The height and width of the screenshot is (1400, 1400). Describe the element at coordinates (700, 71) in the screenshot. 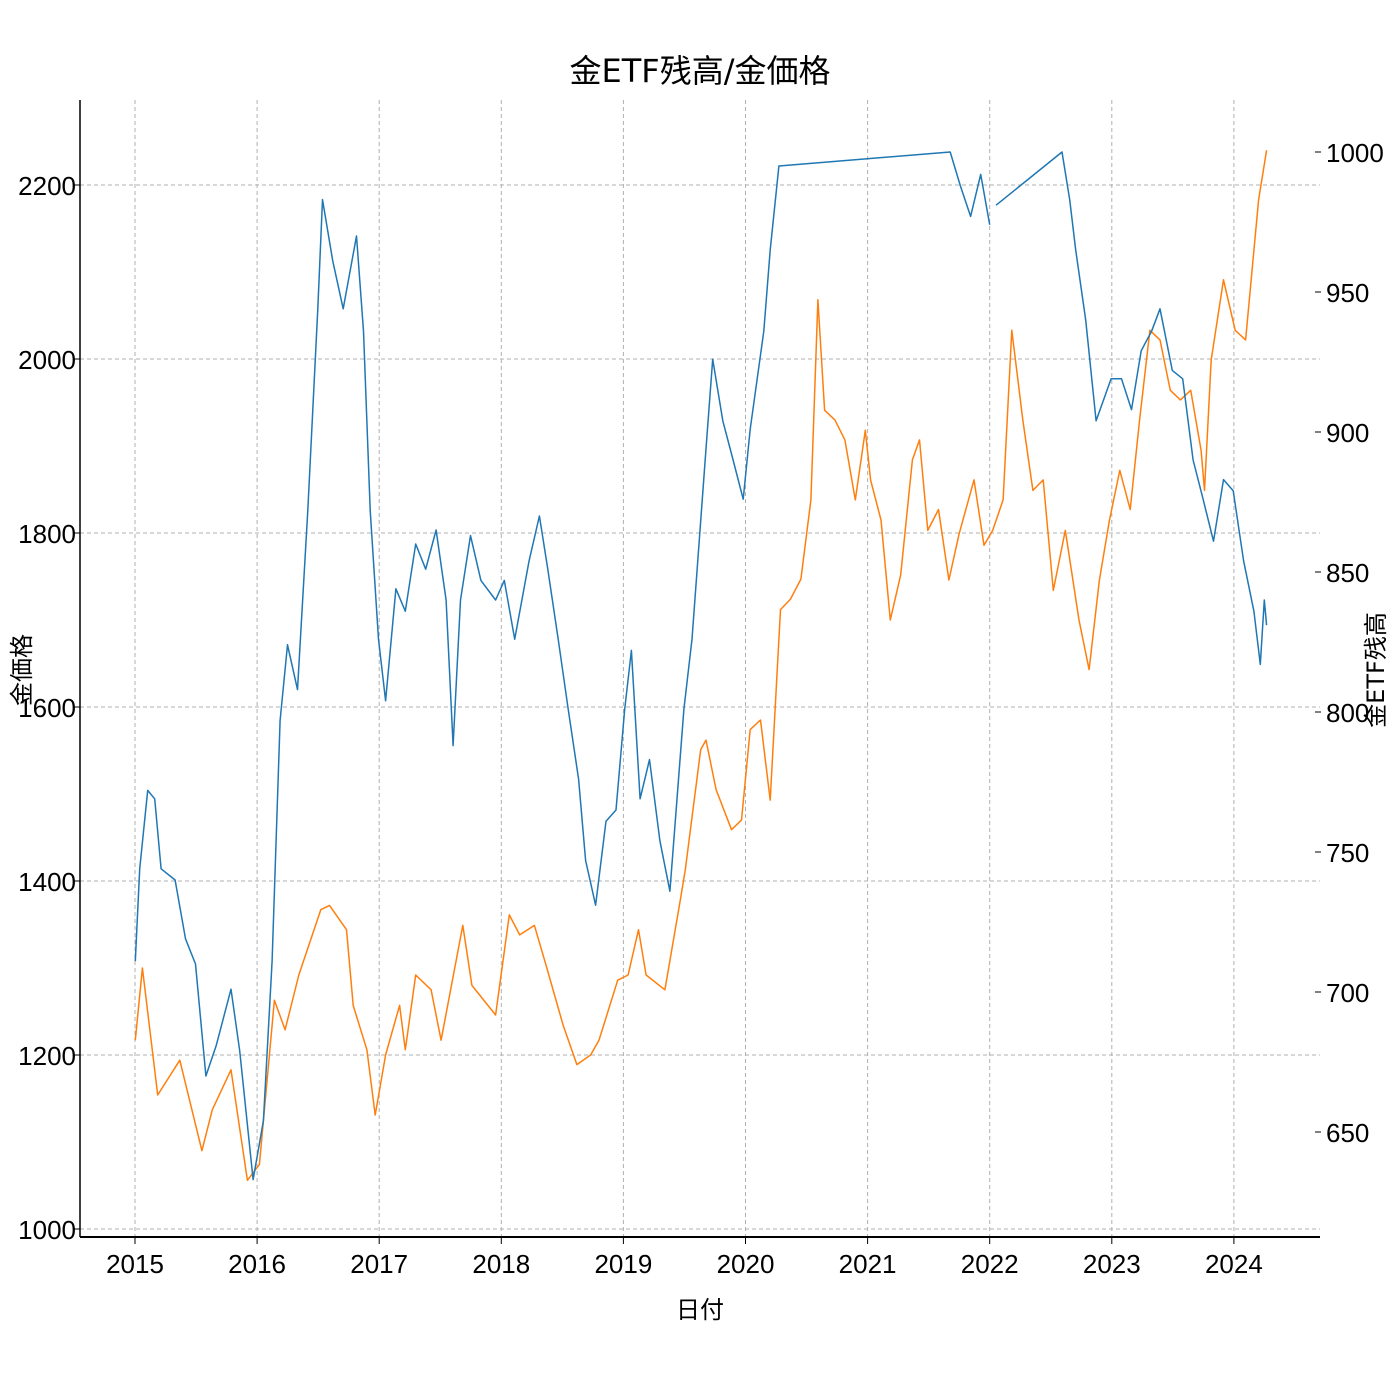

I see `chart-title: 金ETF残高/金価格` at that location.